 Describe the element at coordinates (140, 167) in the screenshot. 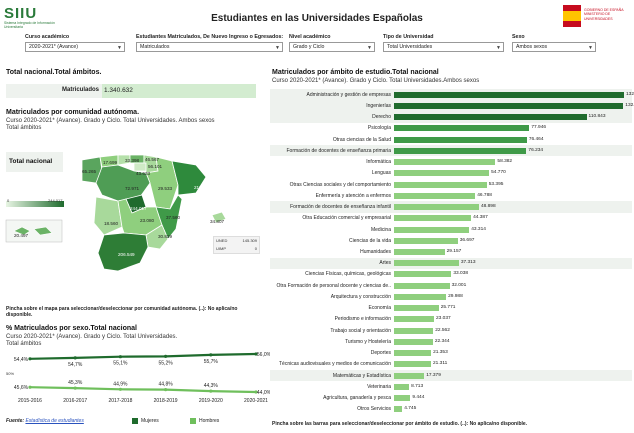

I see `region-la-rioja` at that location.